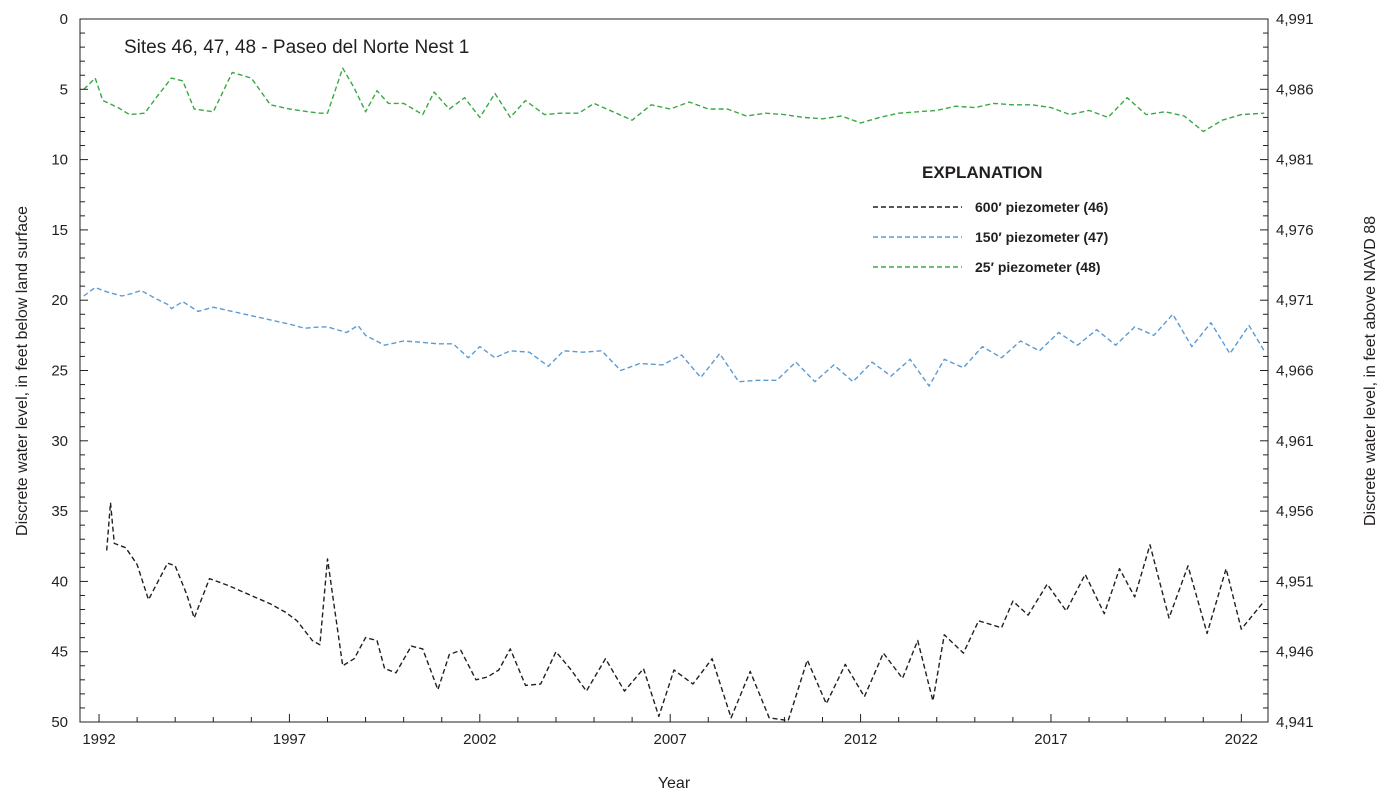 Image resolution: width=1392 pixels, height=793 pixels. Describe the element at coordinates (64, 89) in the screenshot. I see `y-left-tick-label: 5` at that location.